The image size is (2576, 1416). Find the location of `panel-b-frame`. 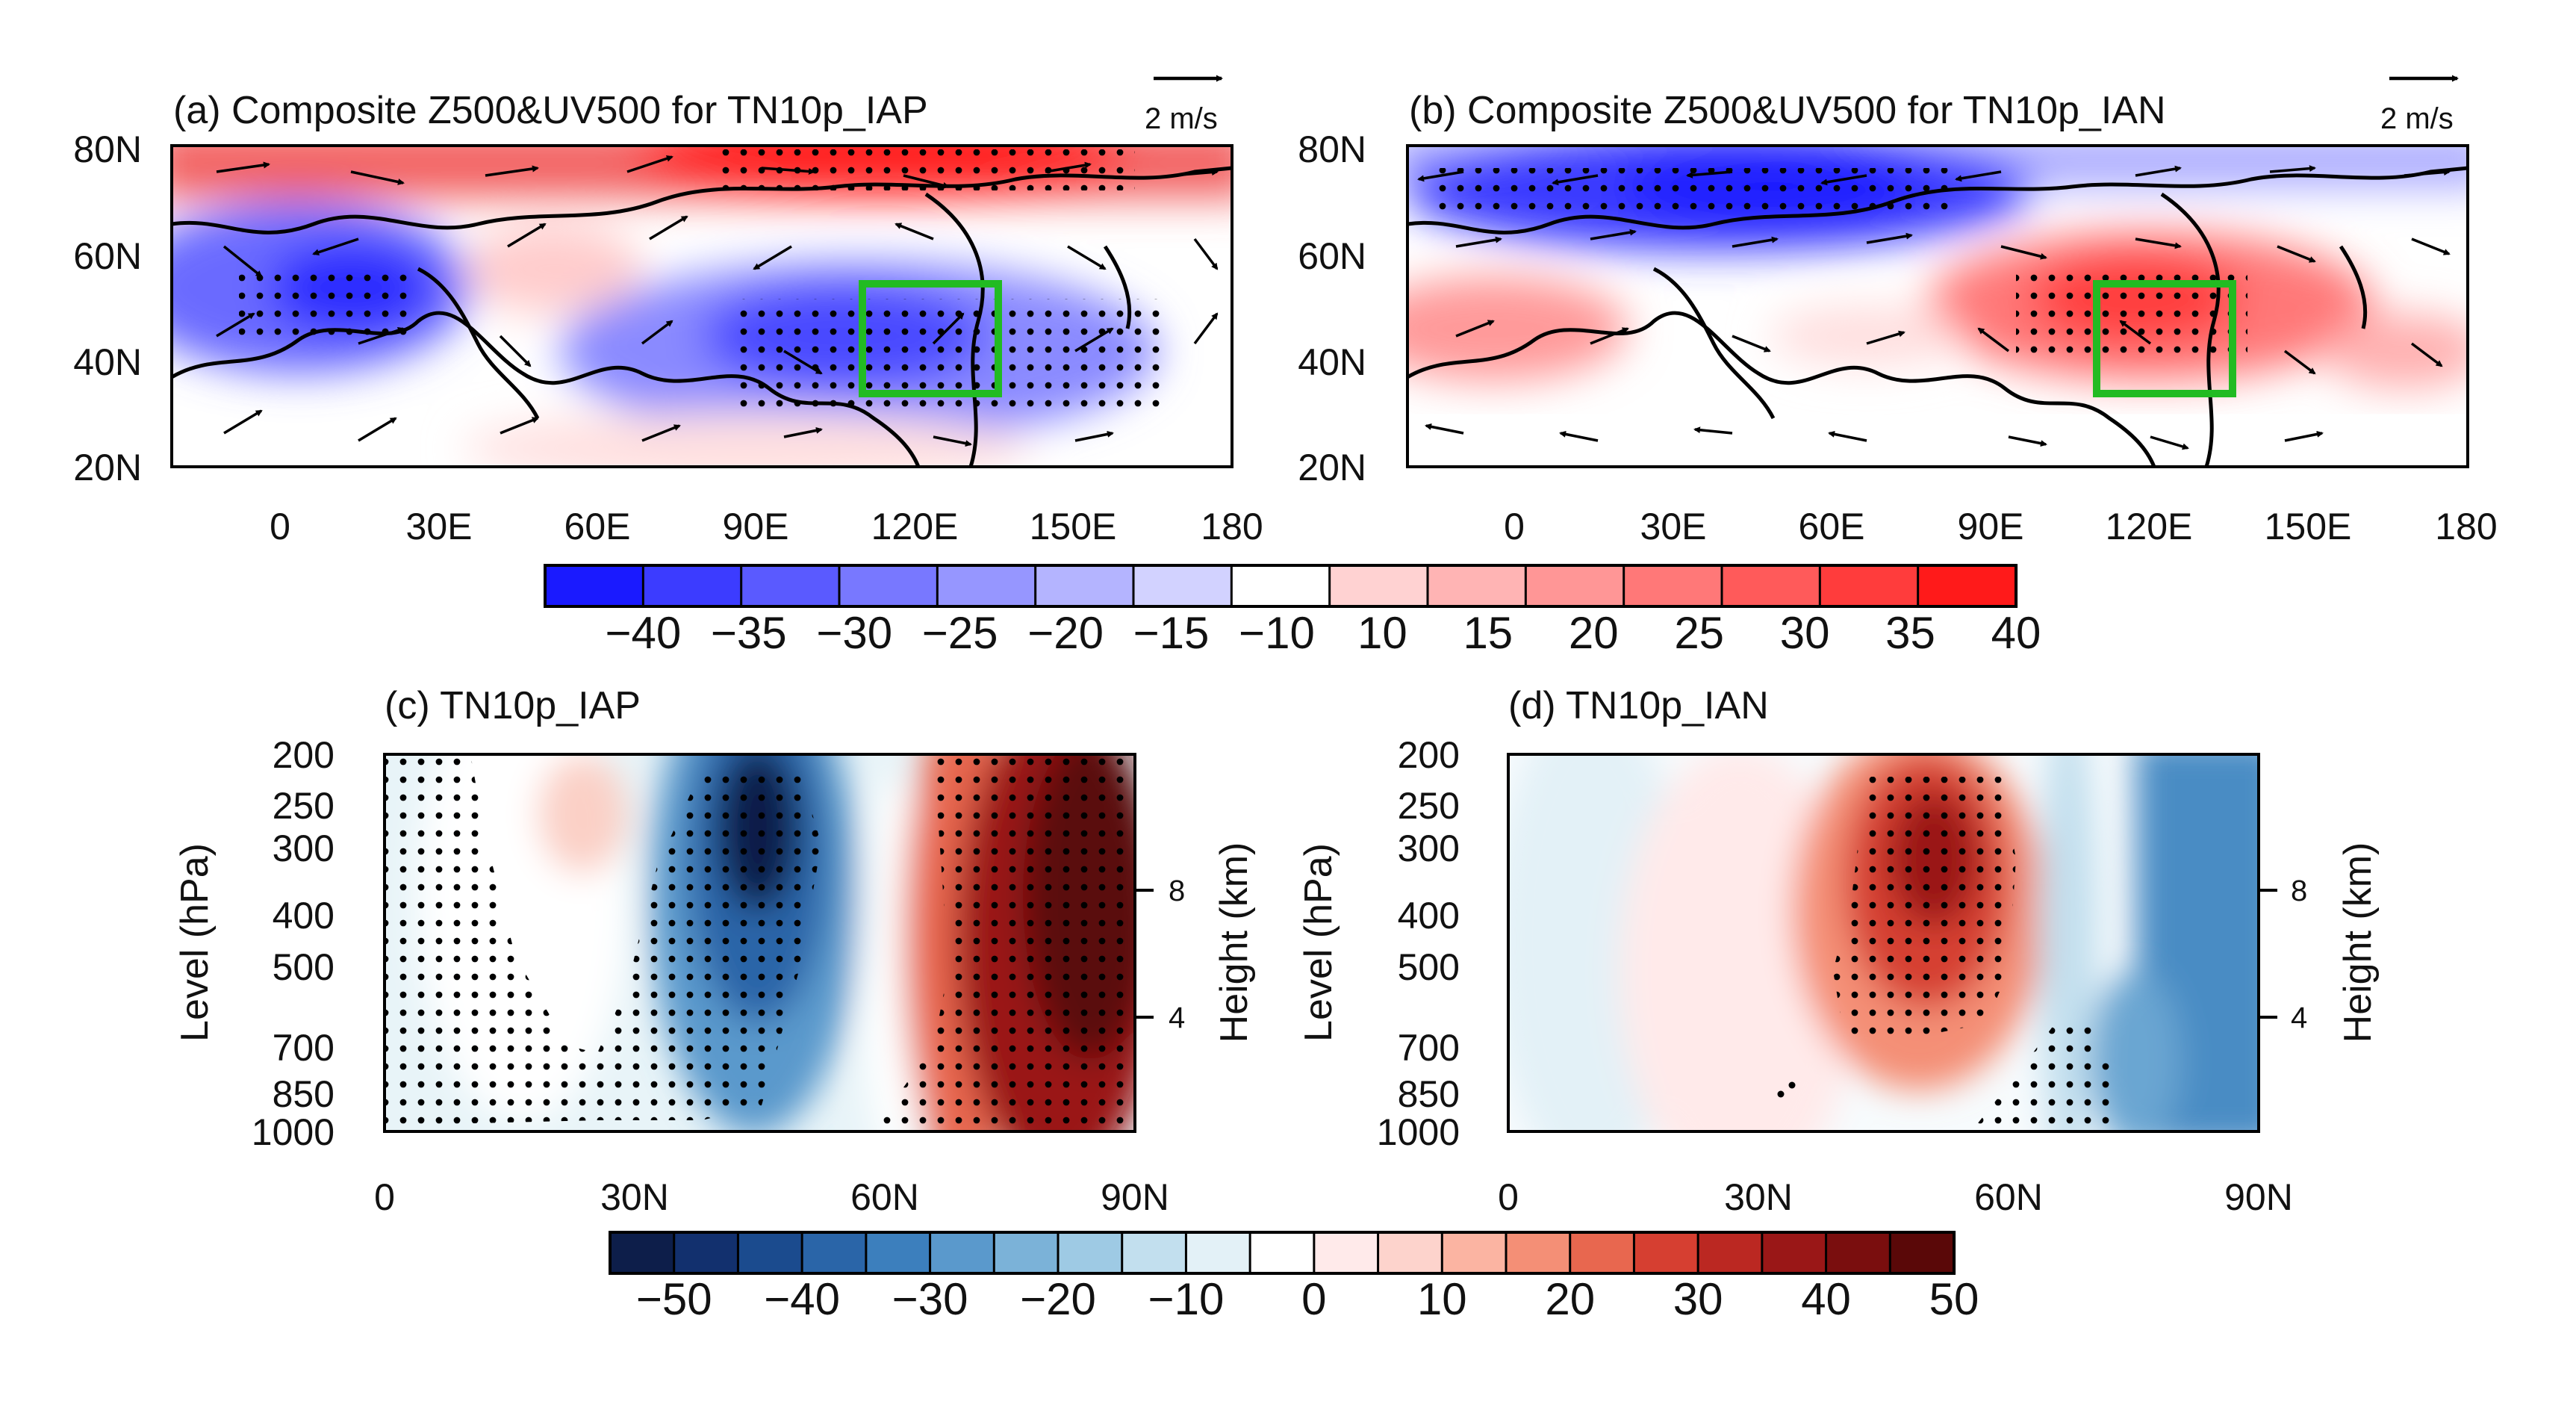

panel-b-frame is located at coordinates (1937, 306).